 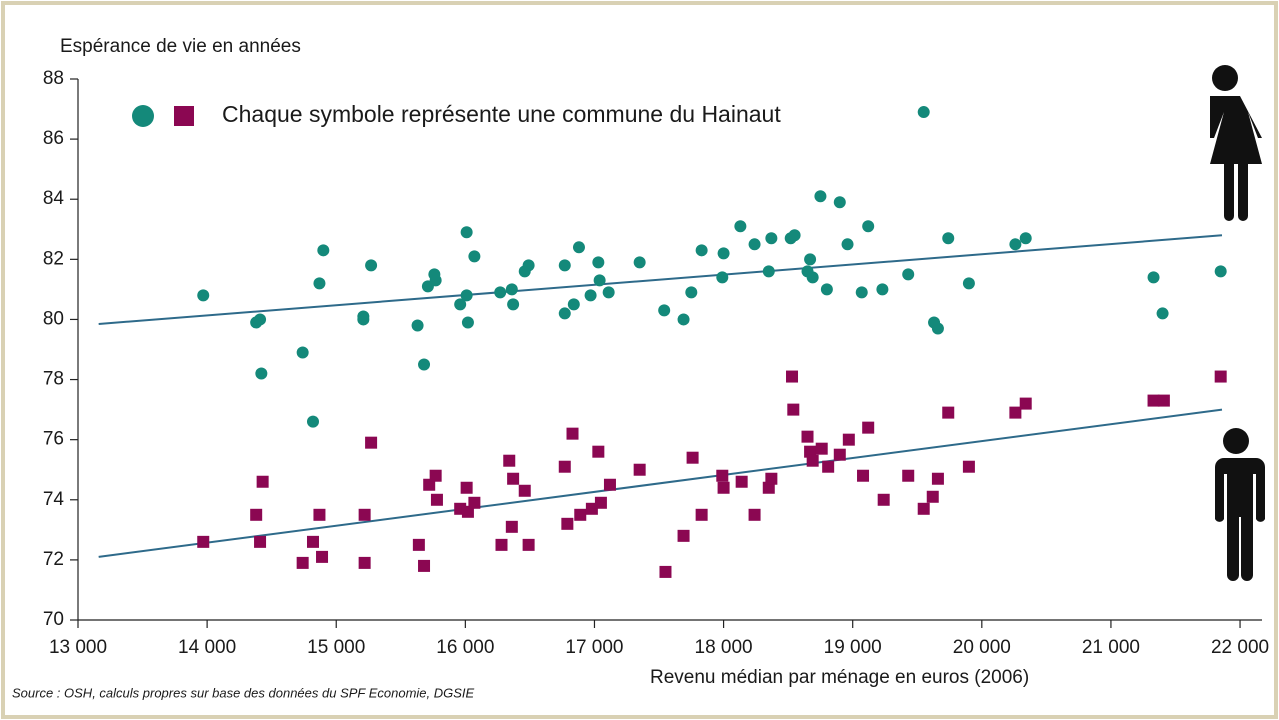 What do you see at coordinates (336, 647) in the screenshot?
I see `x-tick-label: 15 000` at bounding box center [336, 647].